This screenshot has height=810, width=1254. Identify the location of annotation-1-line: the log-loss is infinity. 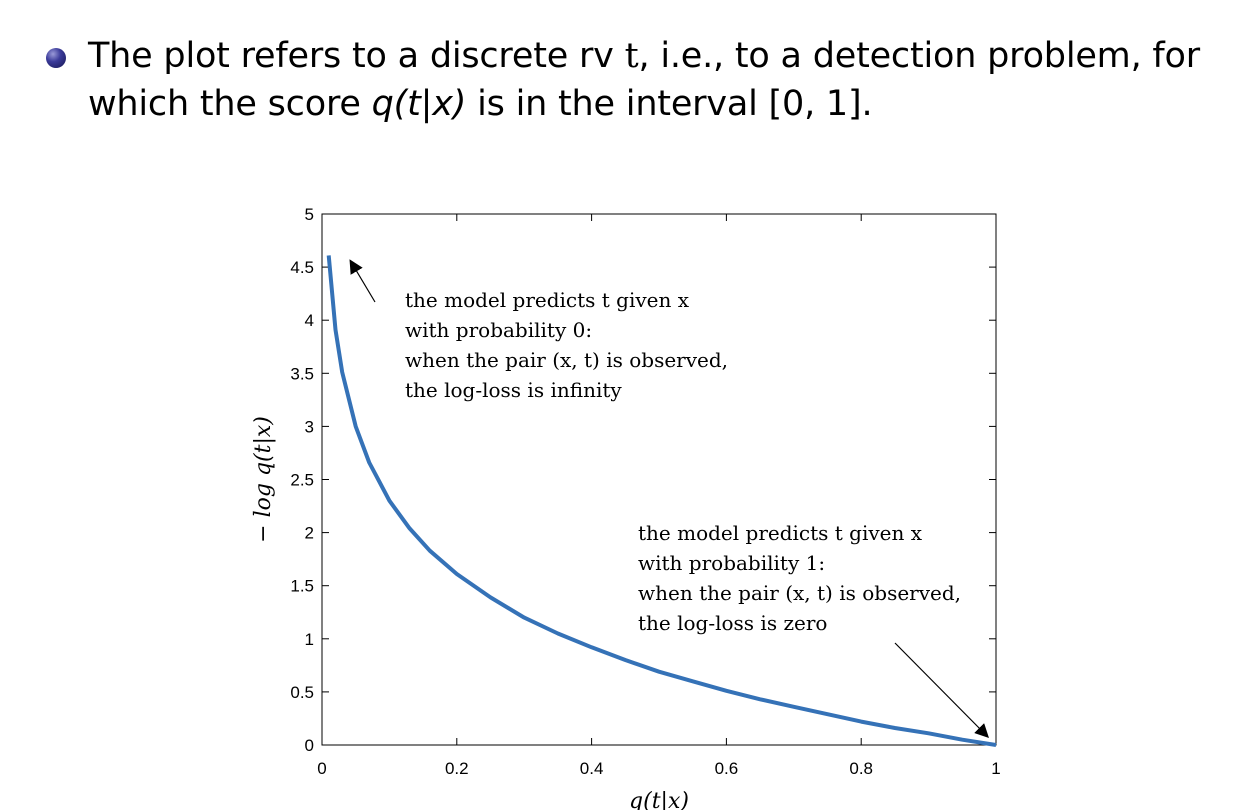
(513, 390).